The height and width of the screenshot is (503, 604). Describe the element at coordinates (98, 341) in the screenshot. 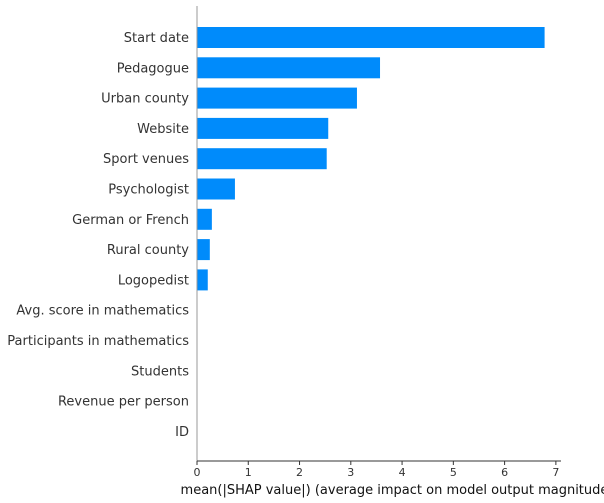

I see `category-label-participants-in-mathematics: Participants in mathematics` at that location.